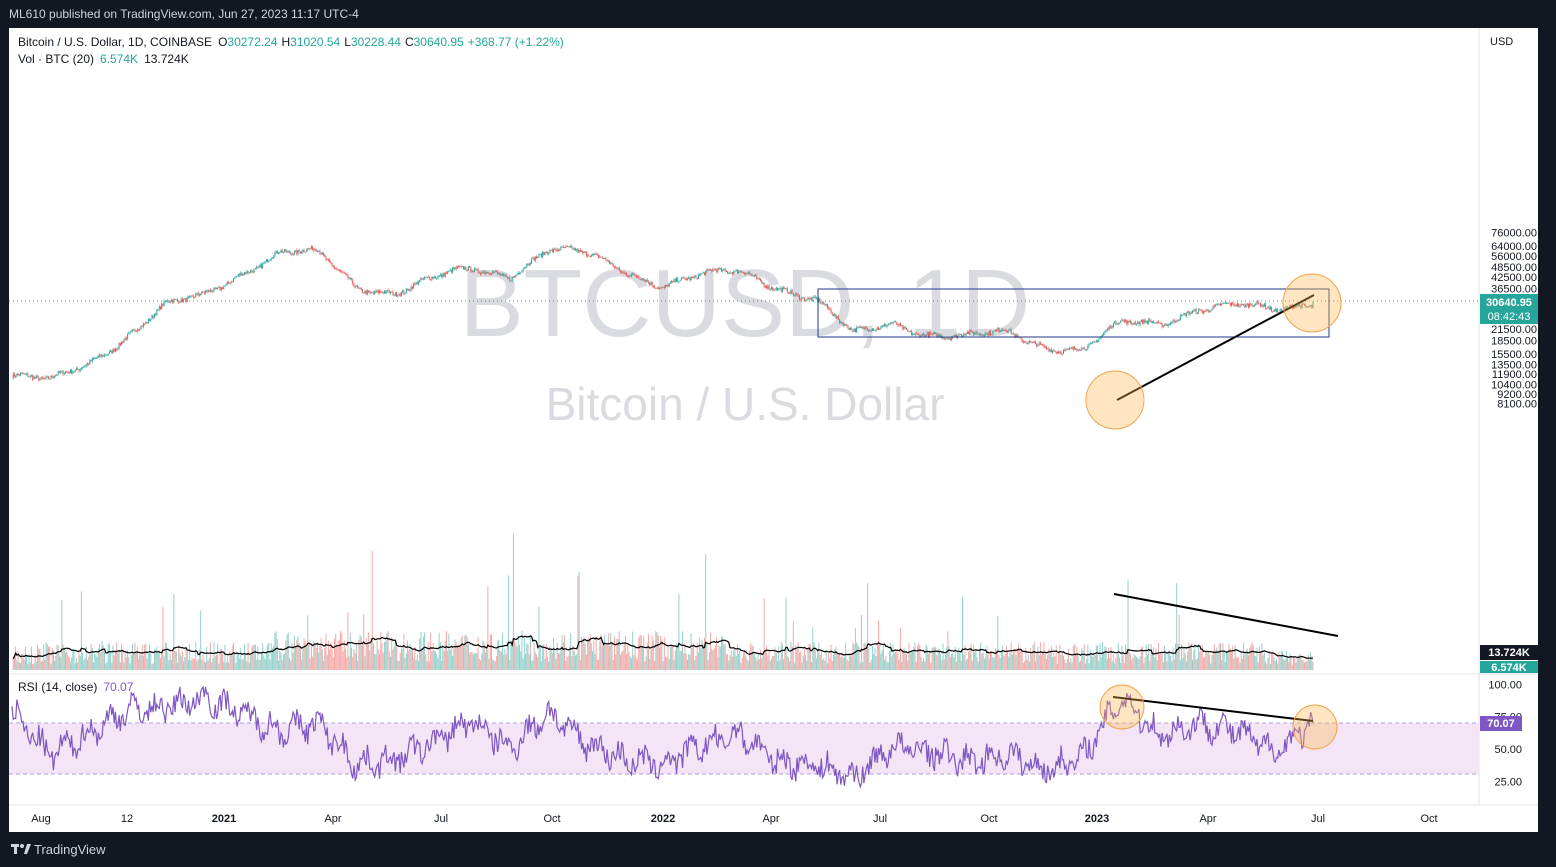 The width and height of the screenshot is (1556, 867). What do you see at coordinates (76, 687) in the screenshot?
I see `rsi-legend: RSI (14, close) 70.07` at bounding box center [76, 687].